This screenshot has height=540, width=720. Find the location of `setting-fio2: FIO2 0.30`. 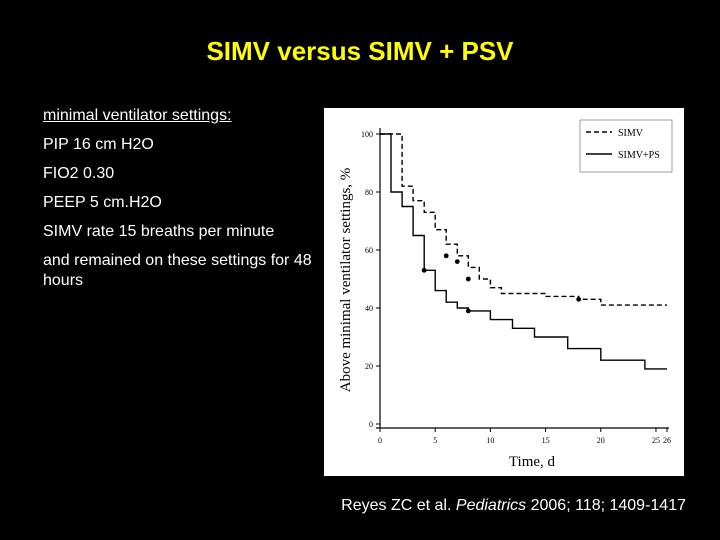

setting-fio2: FIO2 0.30 is located at coordinates (79, 173).